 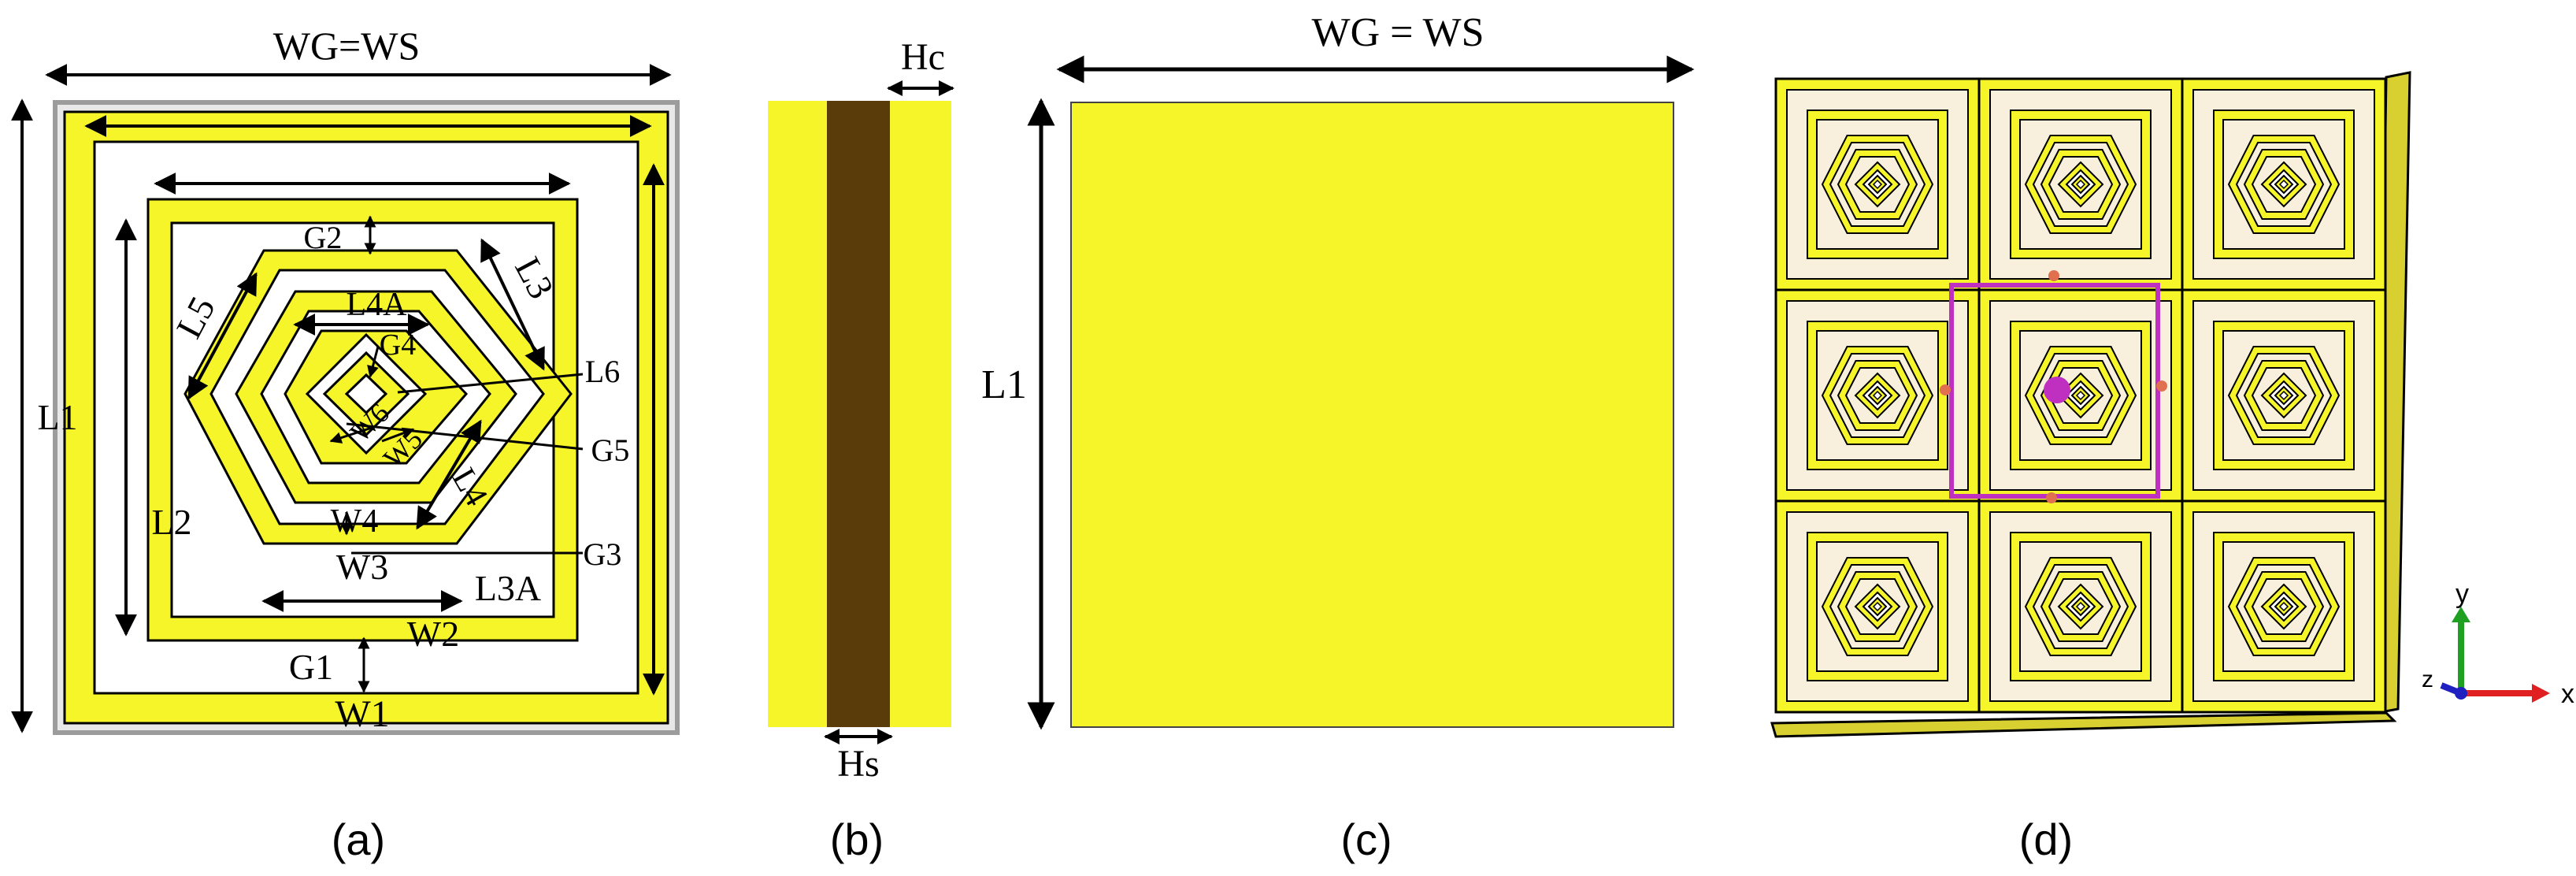 I want to click on label-hs: Hs, so click(x=858, y=764).